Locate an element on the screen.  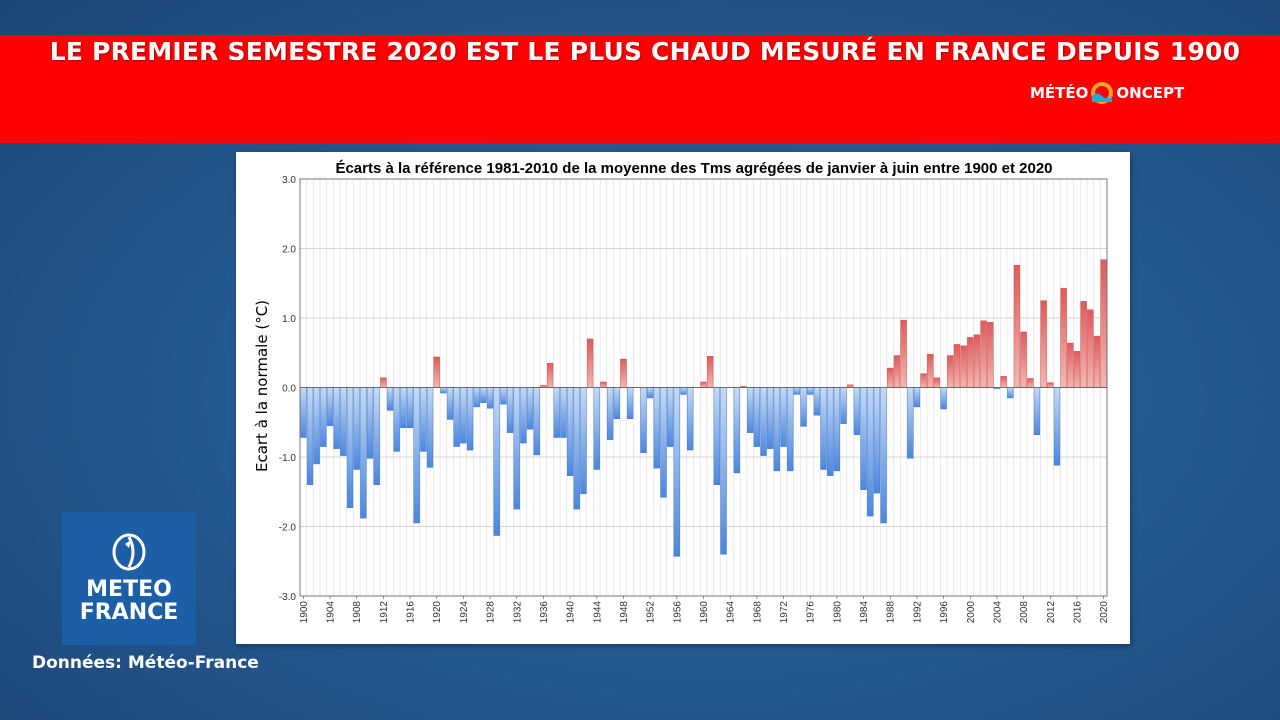
bar-1921 is located at coordinates (443, 390).